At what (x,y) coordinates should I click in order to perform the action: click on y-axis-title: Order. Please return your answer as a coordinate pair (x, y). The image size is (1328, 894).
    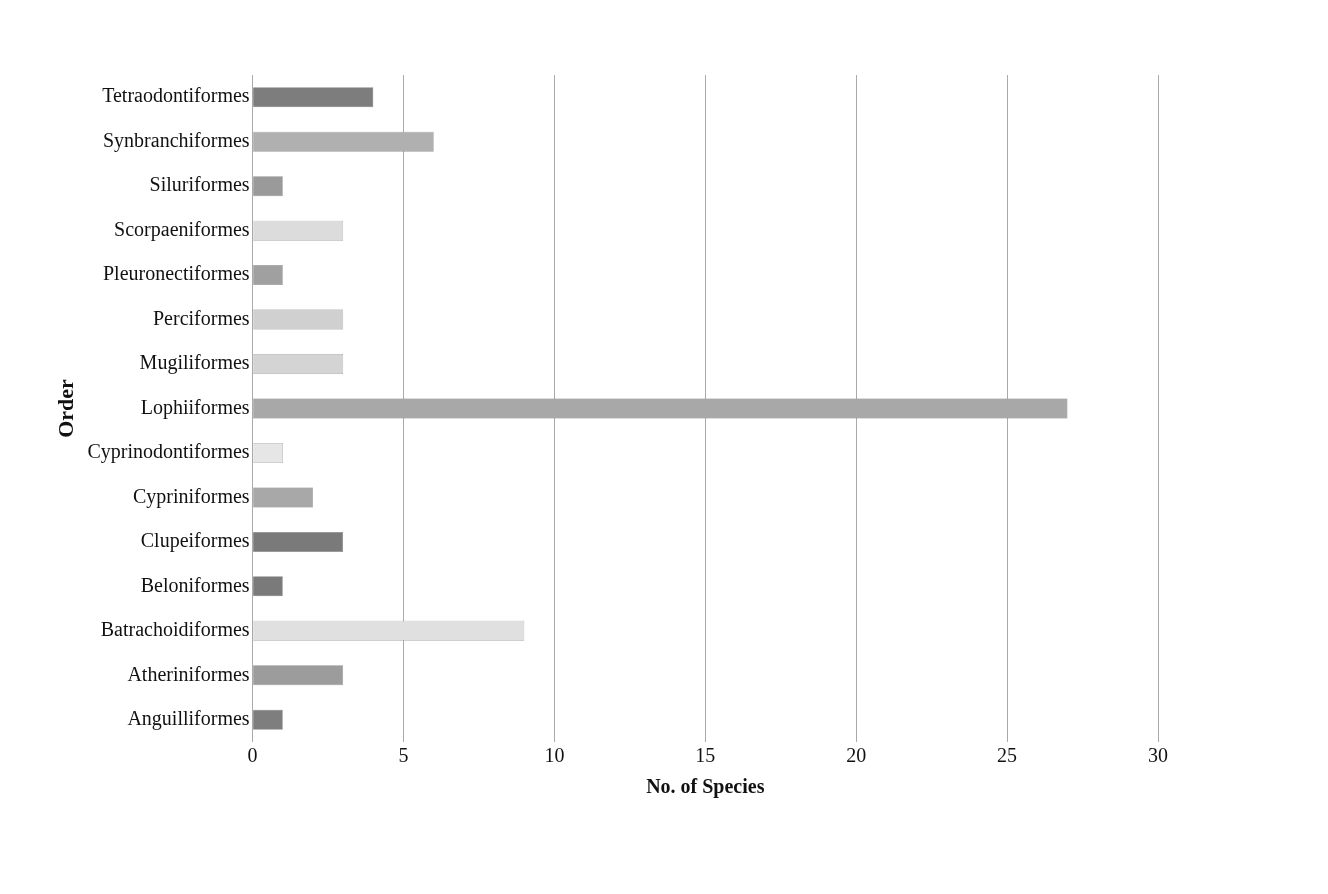
    Looking at the image, I should click on (65, 408).